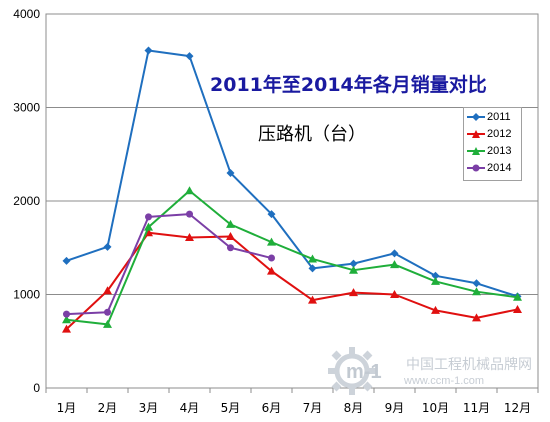 Image resolution: width=550 pixels, height=422 pixels. Describe the element at coordinates (190, 408) in the screenshot. I see `x-tick-label: 4月` at that location.